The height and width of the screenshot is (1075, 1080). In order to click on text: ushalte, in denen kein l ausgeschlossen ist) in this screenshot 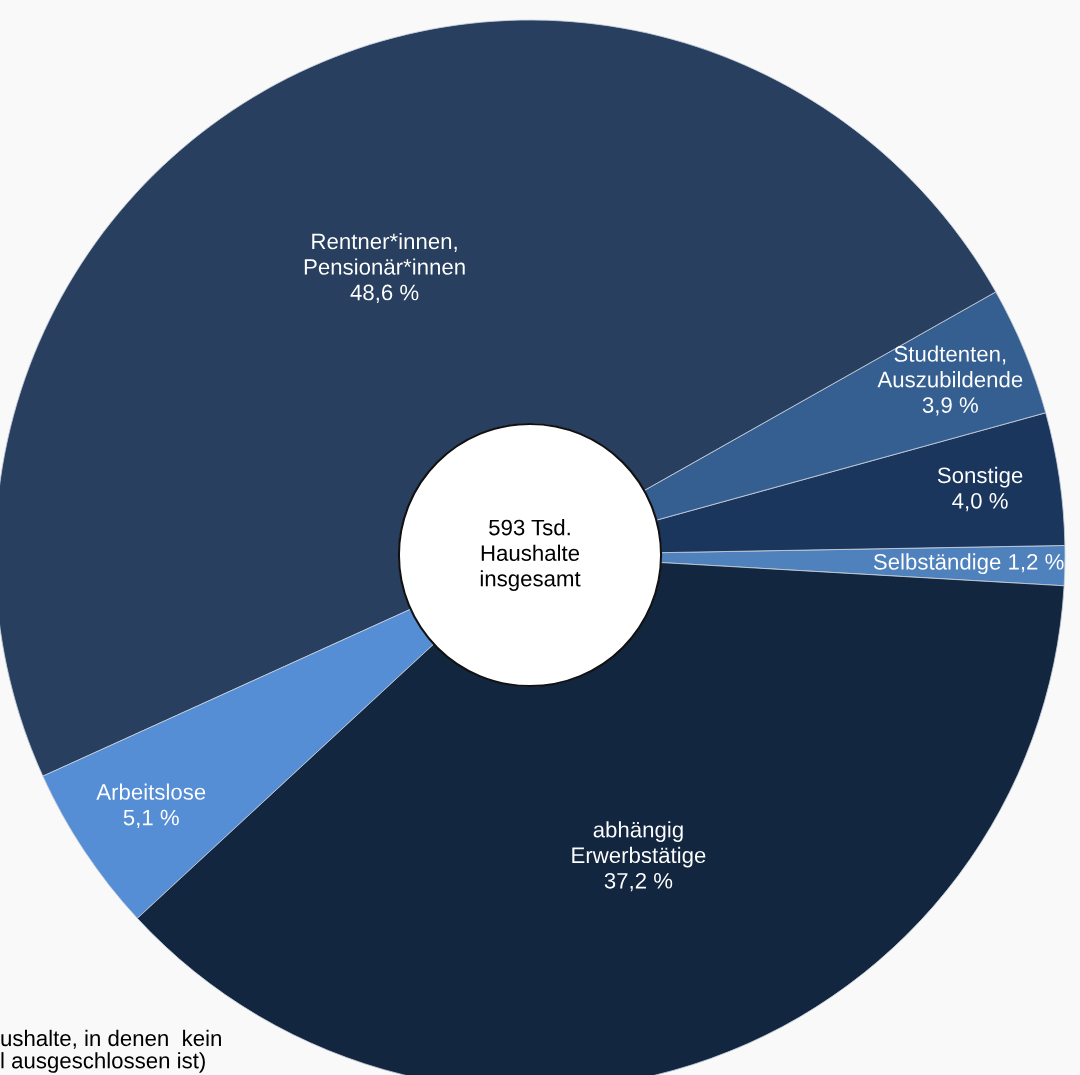, I will do `click(111, 1051)`.